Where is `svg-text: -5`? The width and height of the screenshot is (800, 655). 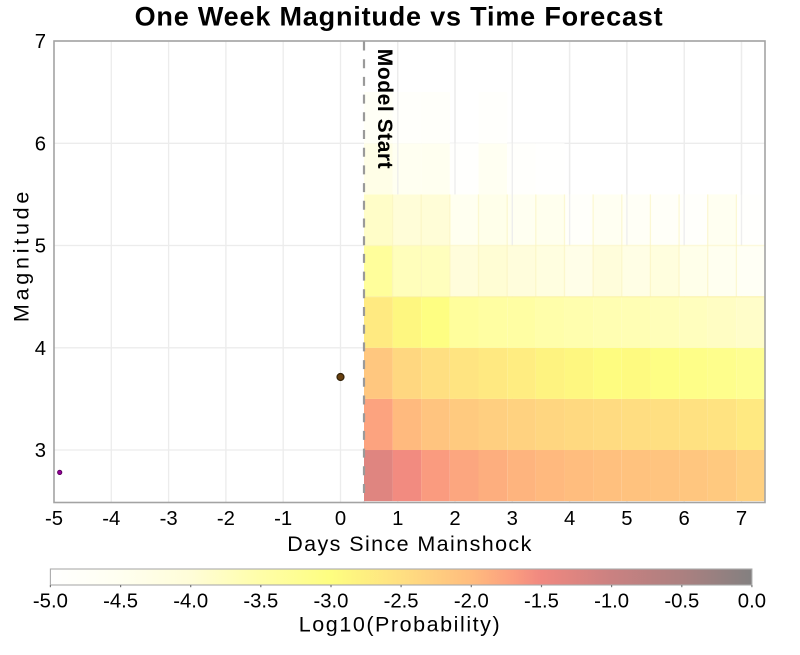 svg-text: -5 is located at coordinates (54, 519).